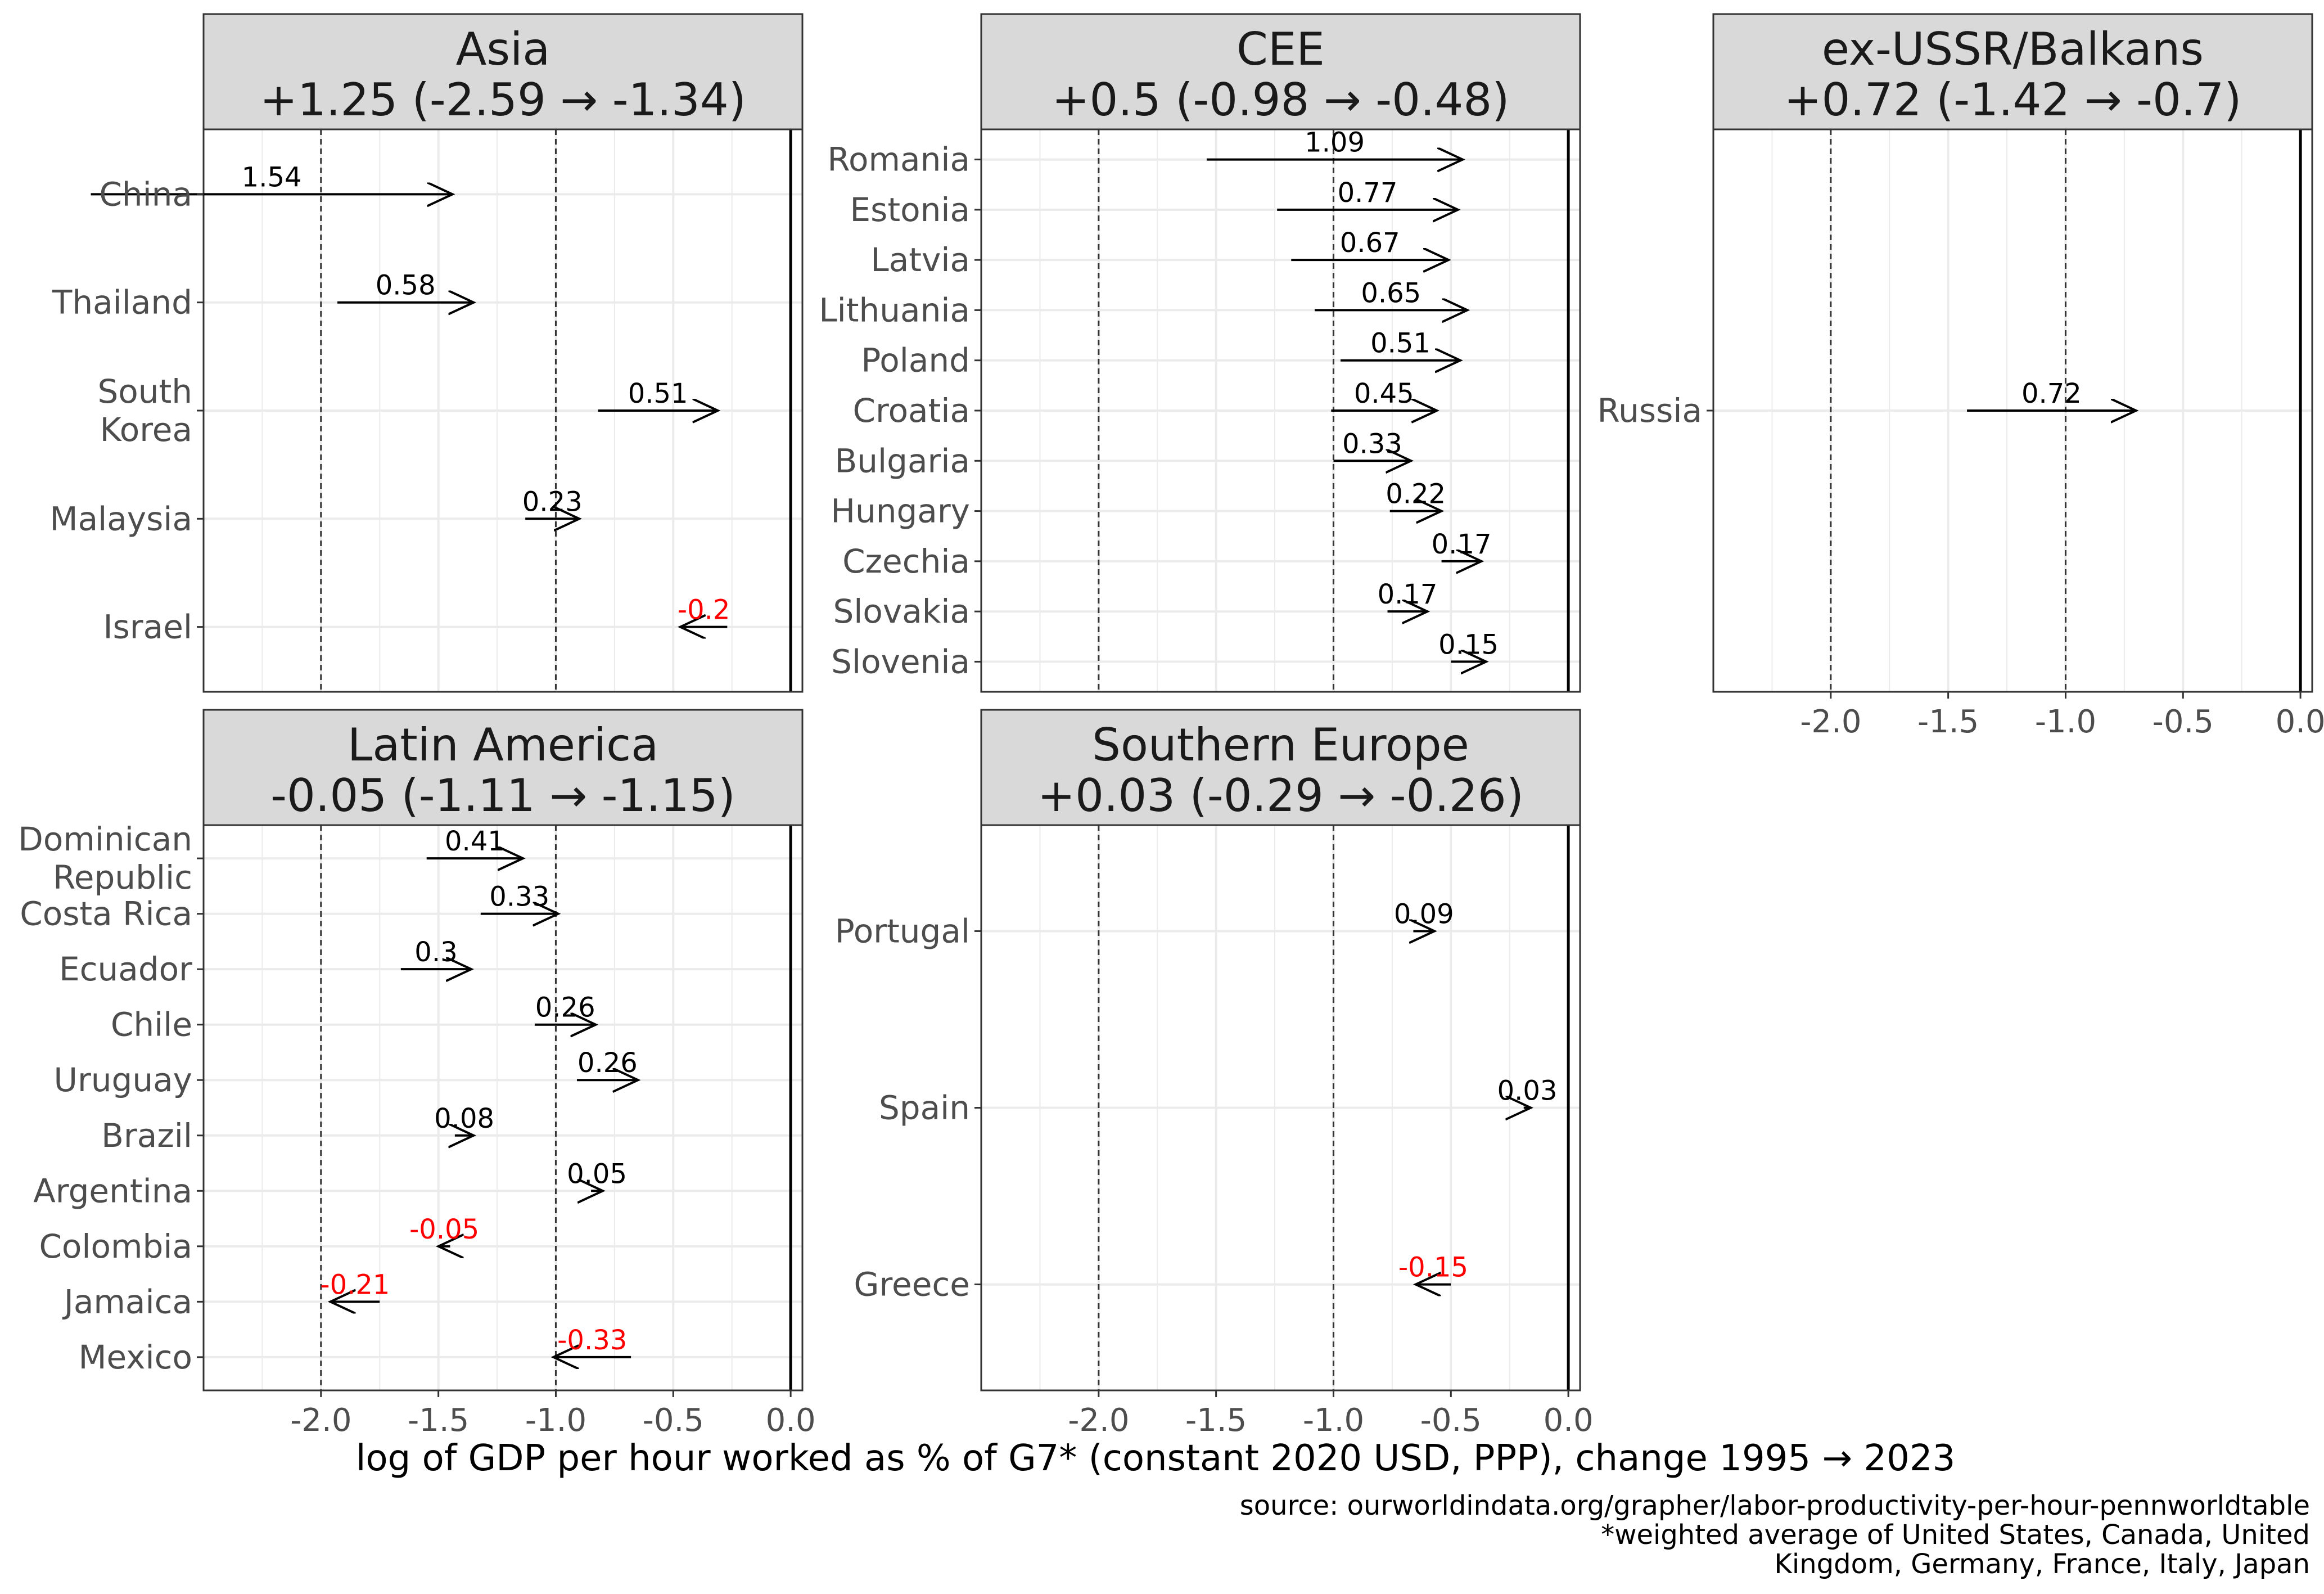  I want to click on category-label-line: Czechia, so click(906, 561).